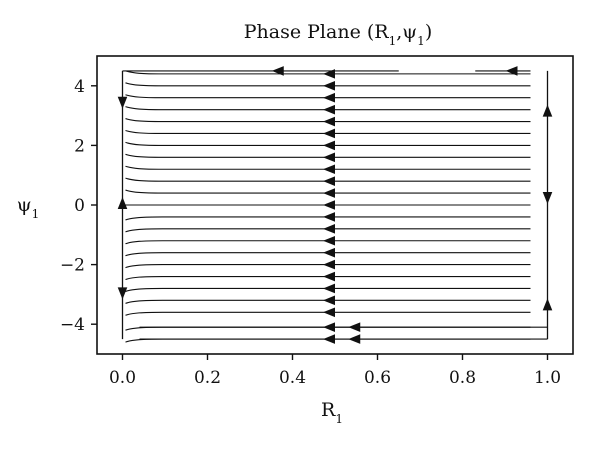 The width and height of the screenshot is (600, 451). Describe the element at coordinates (72, 266) in the screenshot. I see `y-tick-label-1: −2` at that location.